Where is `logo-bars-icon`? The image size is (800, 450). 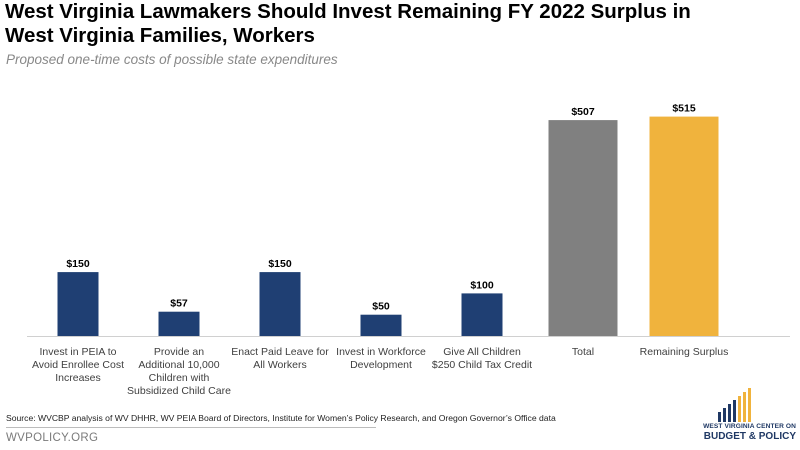
logo-bars-icon is located at coordinates (734, 405).